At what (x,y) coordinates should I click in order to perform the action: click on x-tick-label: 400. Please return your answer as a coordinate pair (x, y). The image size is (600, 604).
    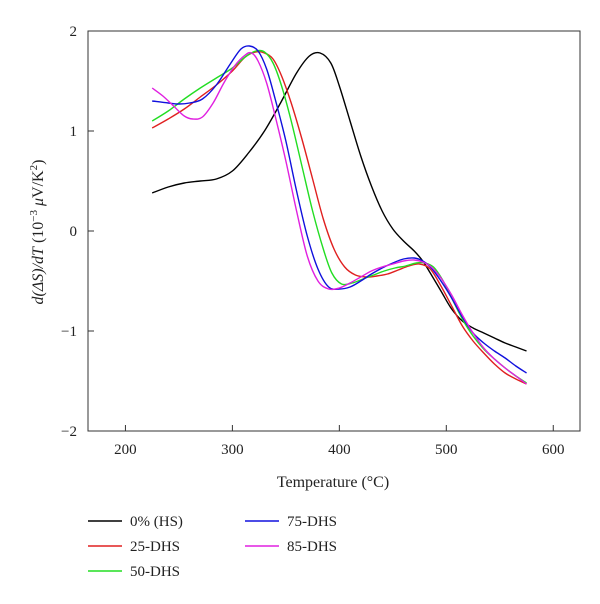
    Looking at the image, I should click on (339, 450).